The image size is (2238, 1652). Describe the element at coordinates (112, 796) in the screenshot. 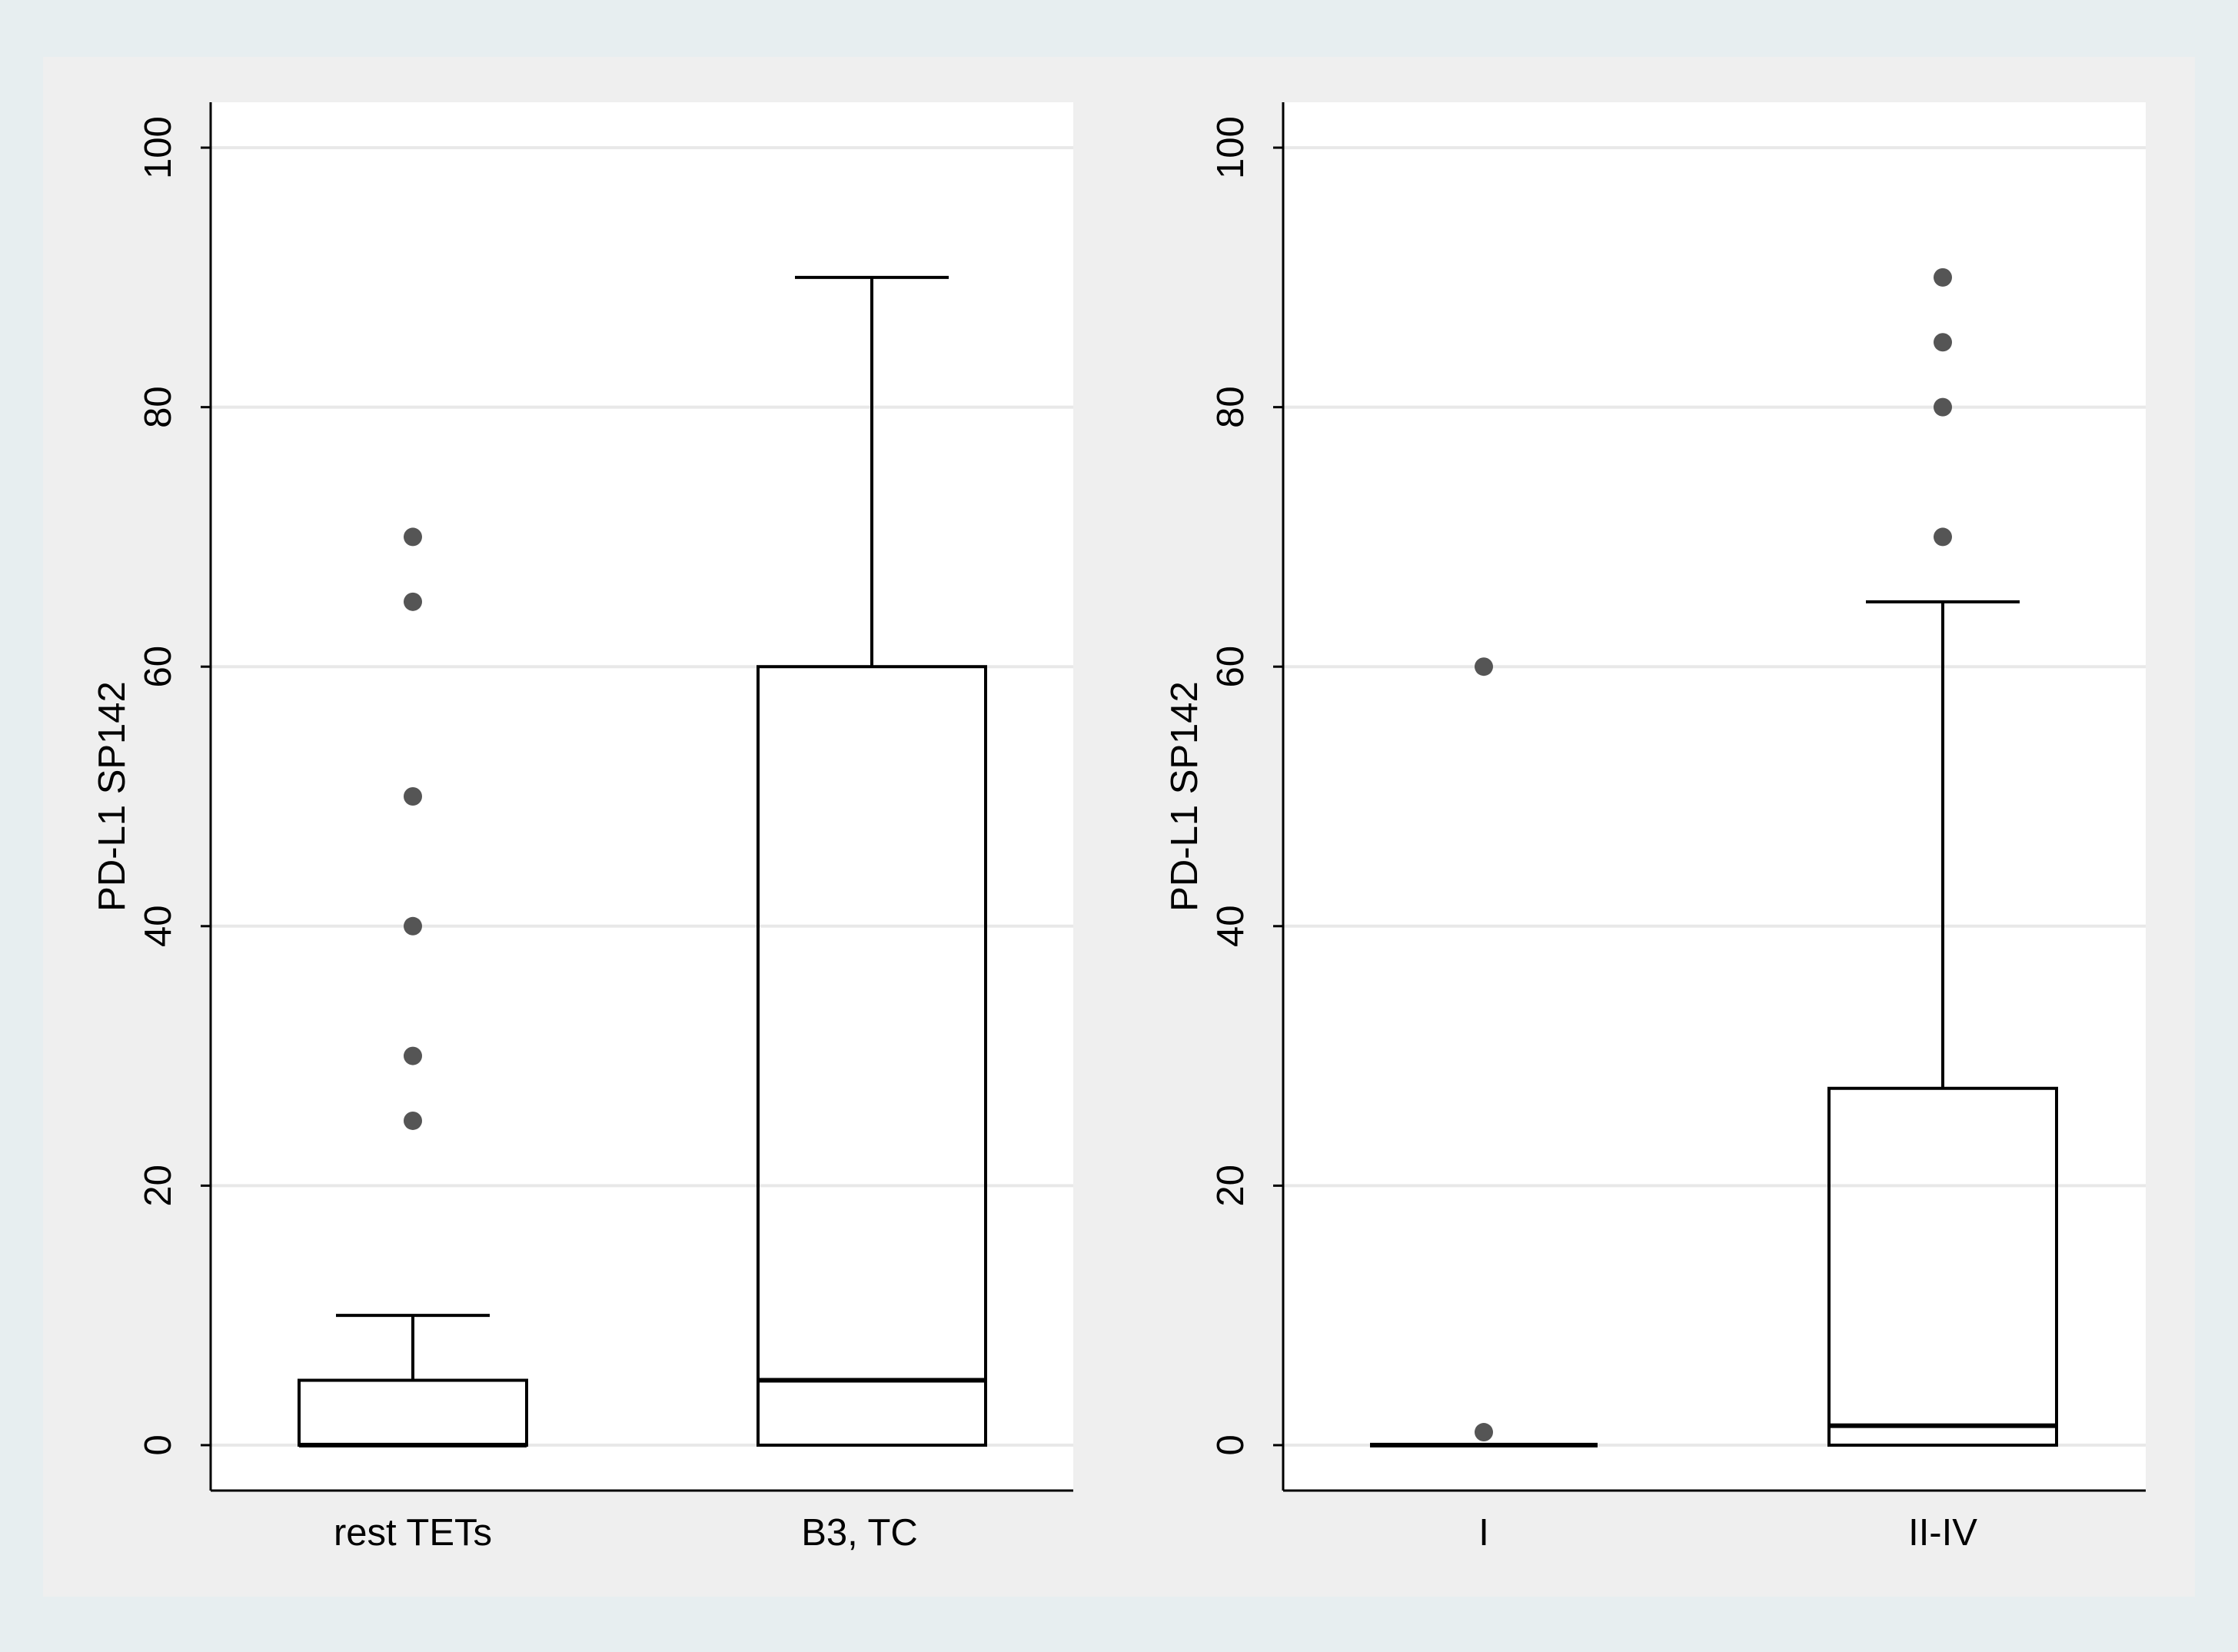

I see `y-axis-label-left: PD-L1 SP142` at that location.